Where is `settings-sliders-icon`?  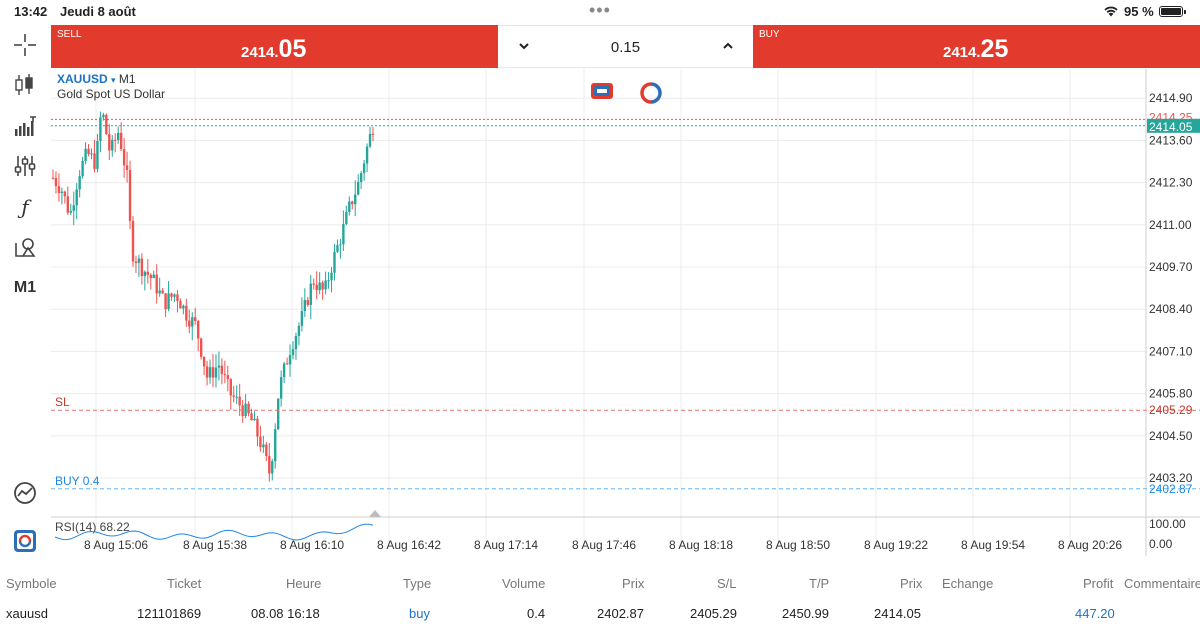 settings-sliders-icon is located at coordinates (25, 166).